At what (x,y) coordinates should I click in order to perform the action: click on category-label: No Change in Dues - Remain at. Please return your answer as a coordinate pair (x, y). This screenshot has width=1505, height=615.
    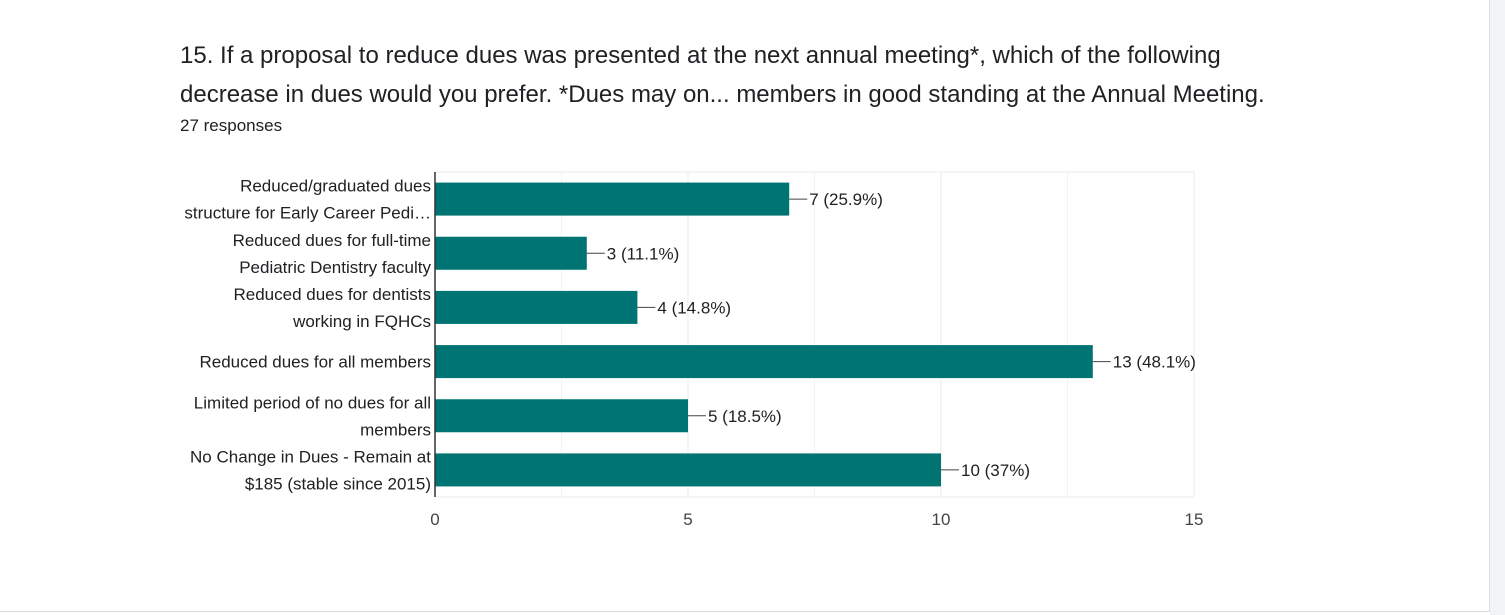
    Looking at the image, I should click on (310, 456).